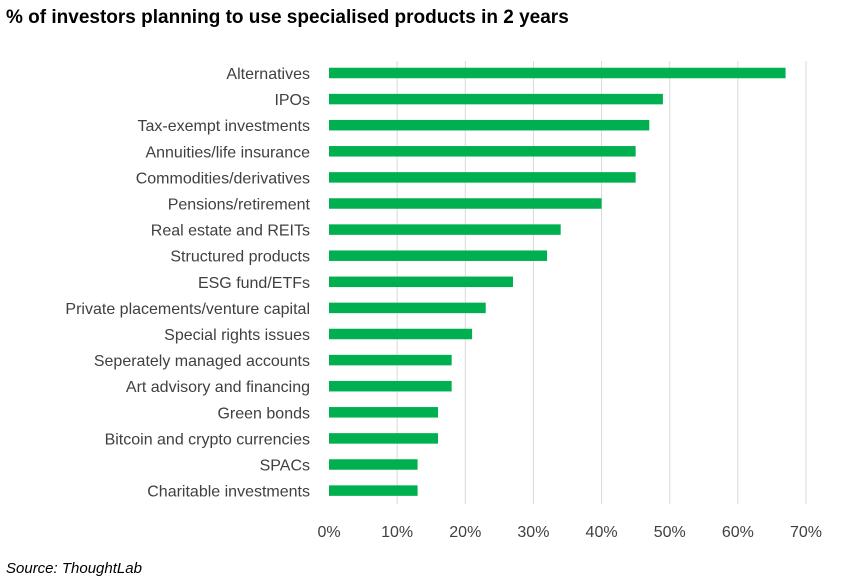 This screenshot has width=865, height=583. What do you see at coordinates (239, 205) in the screenshot?
I see `category-label: Pensions/retirement` at bounding box center [239, 205].